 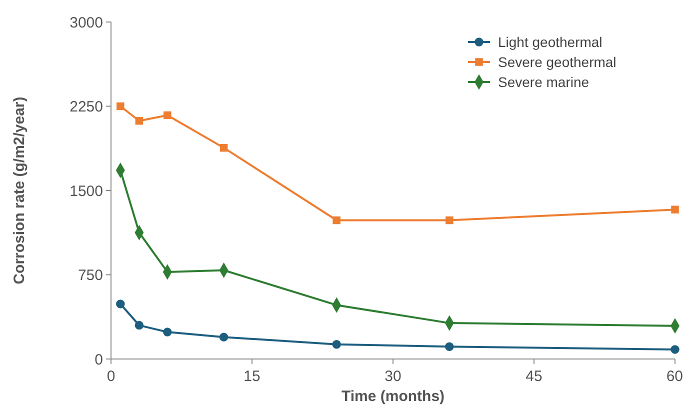 What do you see at coordinates (111, 376) in the screenshot?
I see `x-tick-label: 0` at bounding box center [111, 376].